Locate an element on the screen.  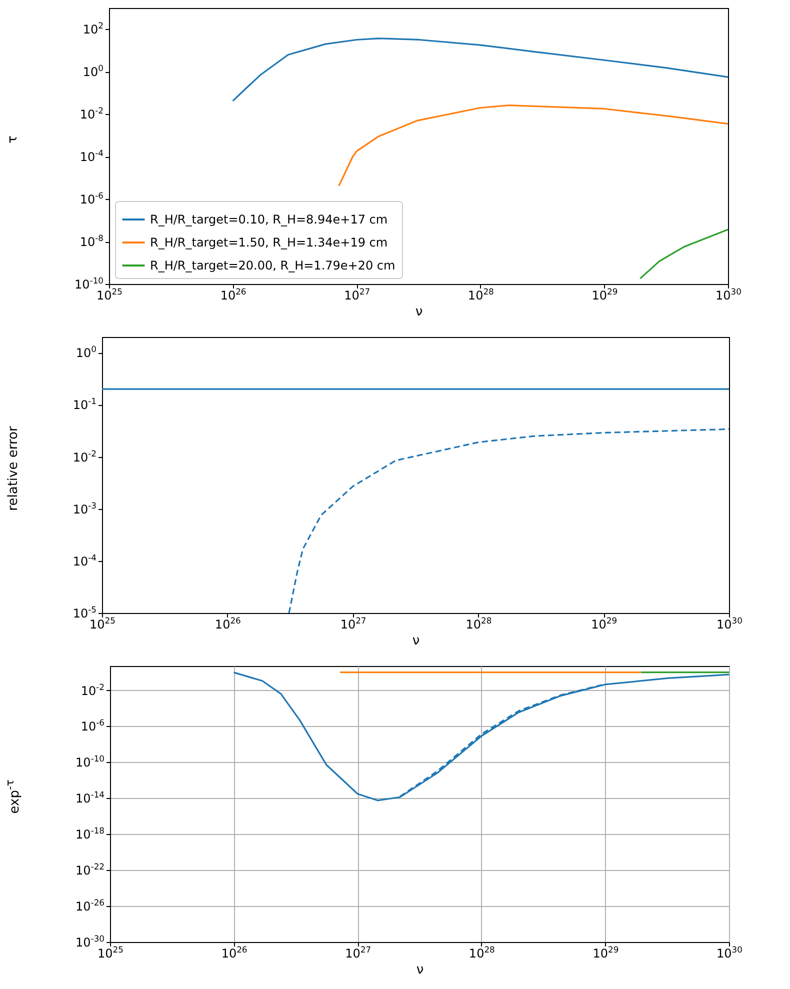
y-tick-label: 10$^{2}$ is located at coordinates (93, 28).